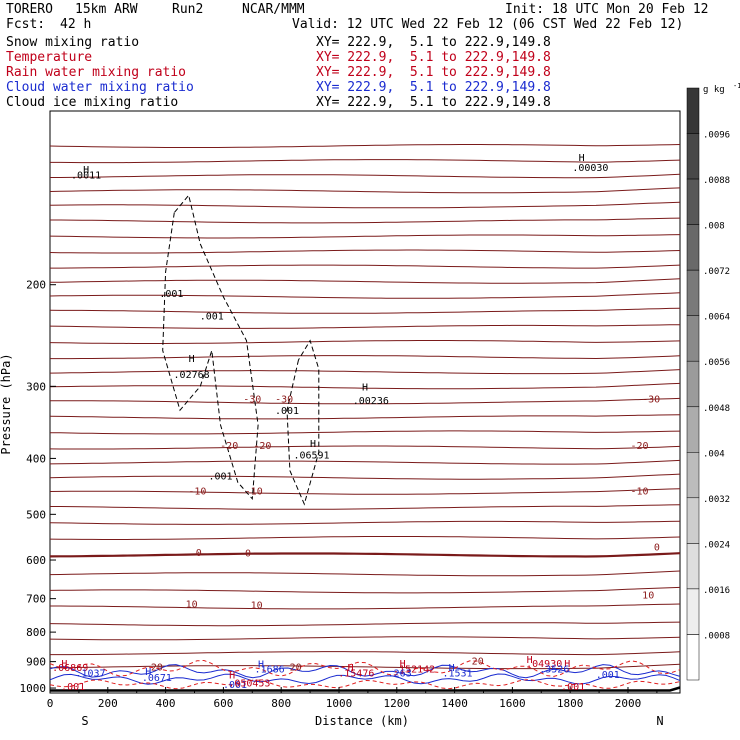  Describe the element at coordinates (36, 285) in the screenshot. I see `y-tick-label: 200` at that location.